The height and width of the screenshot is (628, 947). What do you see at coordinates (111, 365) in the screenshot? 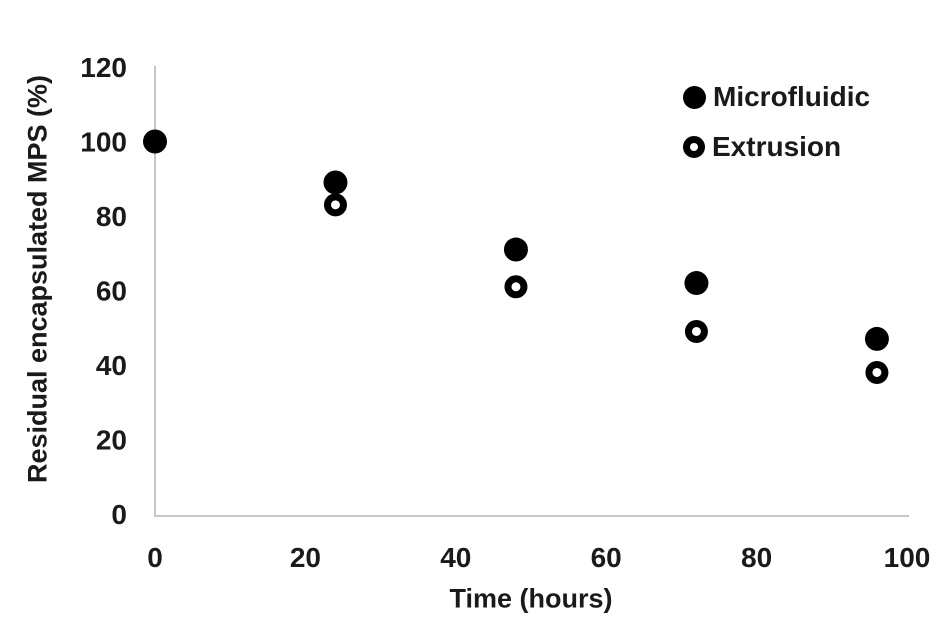
I see `y-tick-label: 40` at bounding box center [111, 365].